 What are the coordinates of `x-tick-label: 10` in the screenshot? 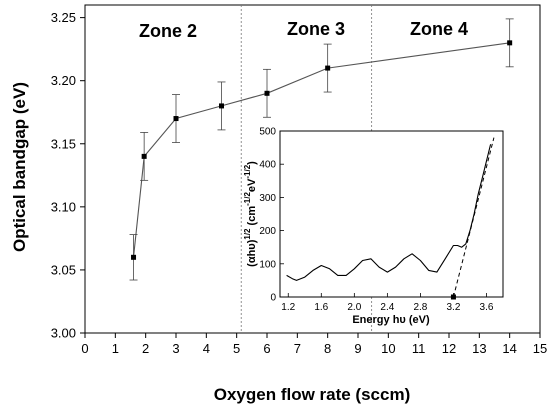 It's located at (388, 348).